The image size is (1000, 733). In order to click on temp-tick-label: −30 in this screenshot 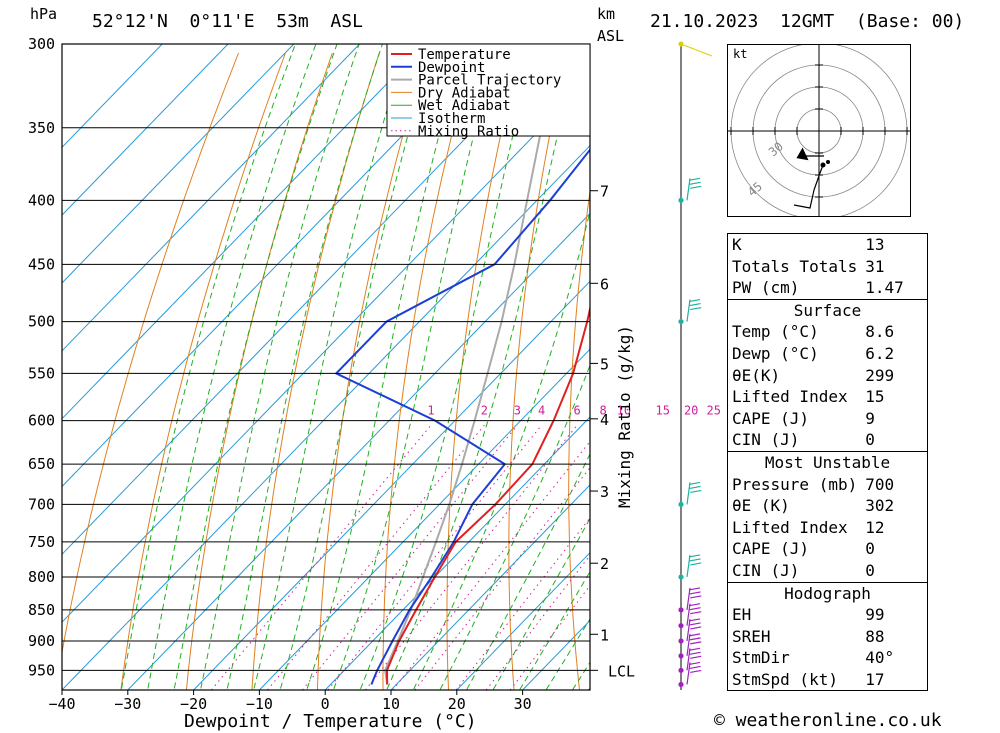, I will do `click(127, 704)`.